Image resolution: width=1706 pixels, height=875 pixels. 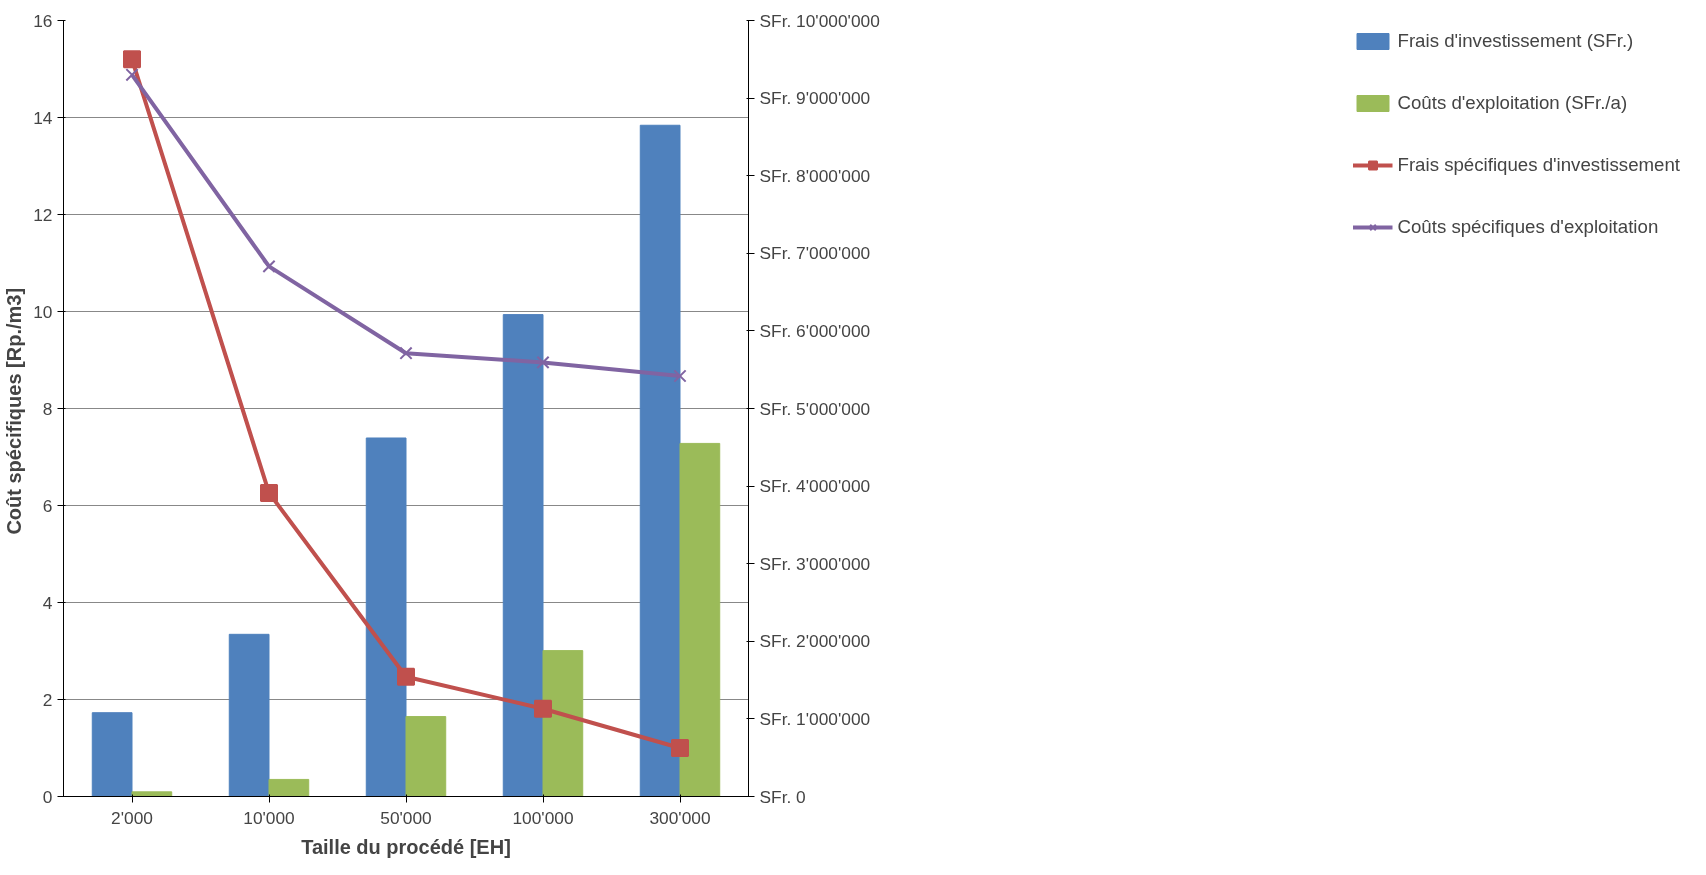 I want to click on x-axis-title: Taille du procédé [EH], so click(x=406, y=846).